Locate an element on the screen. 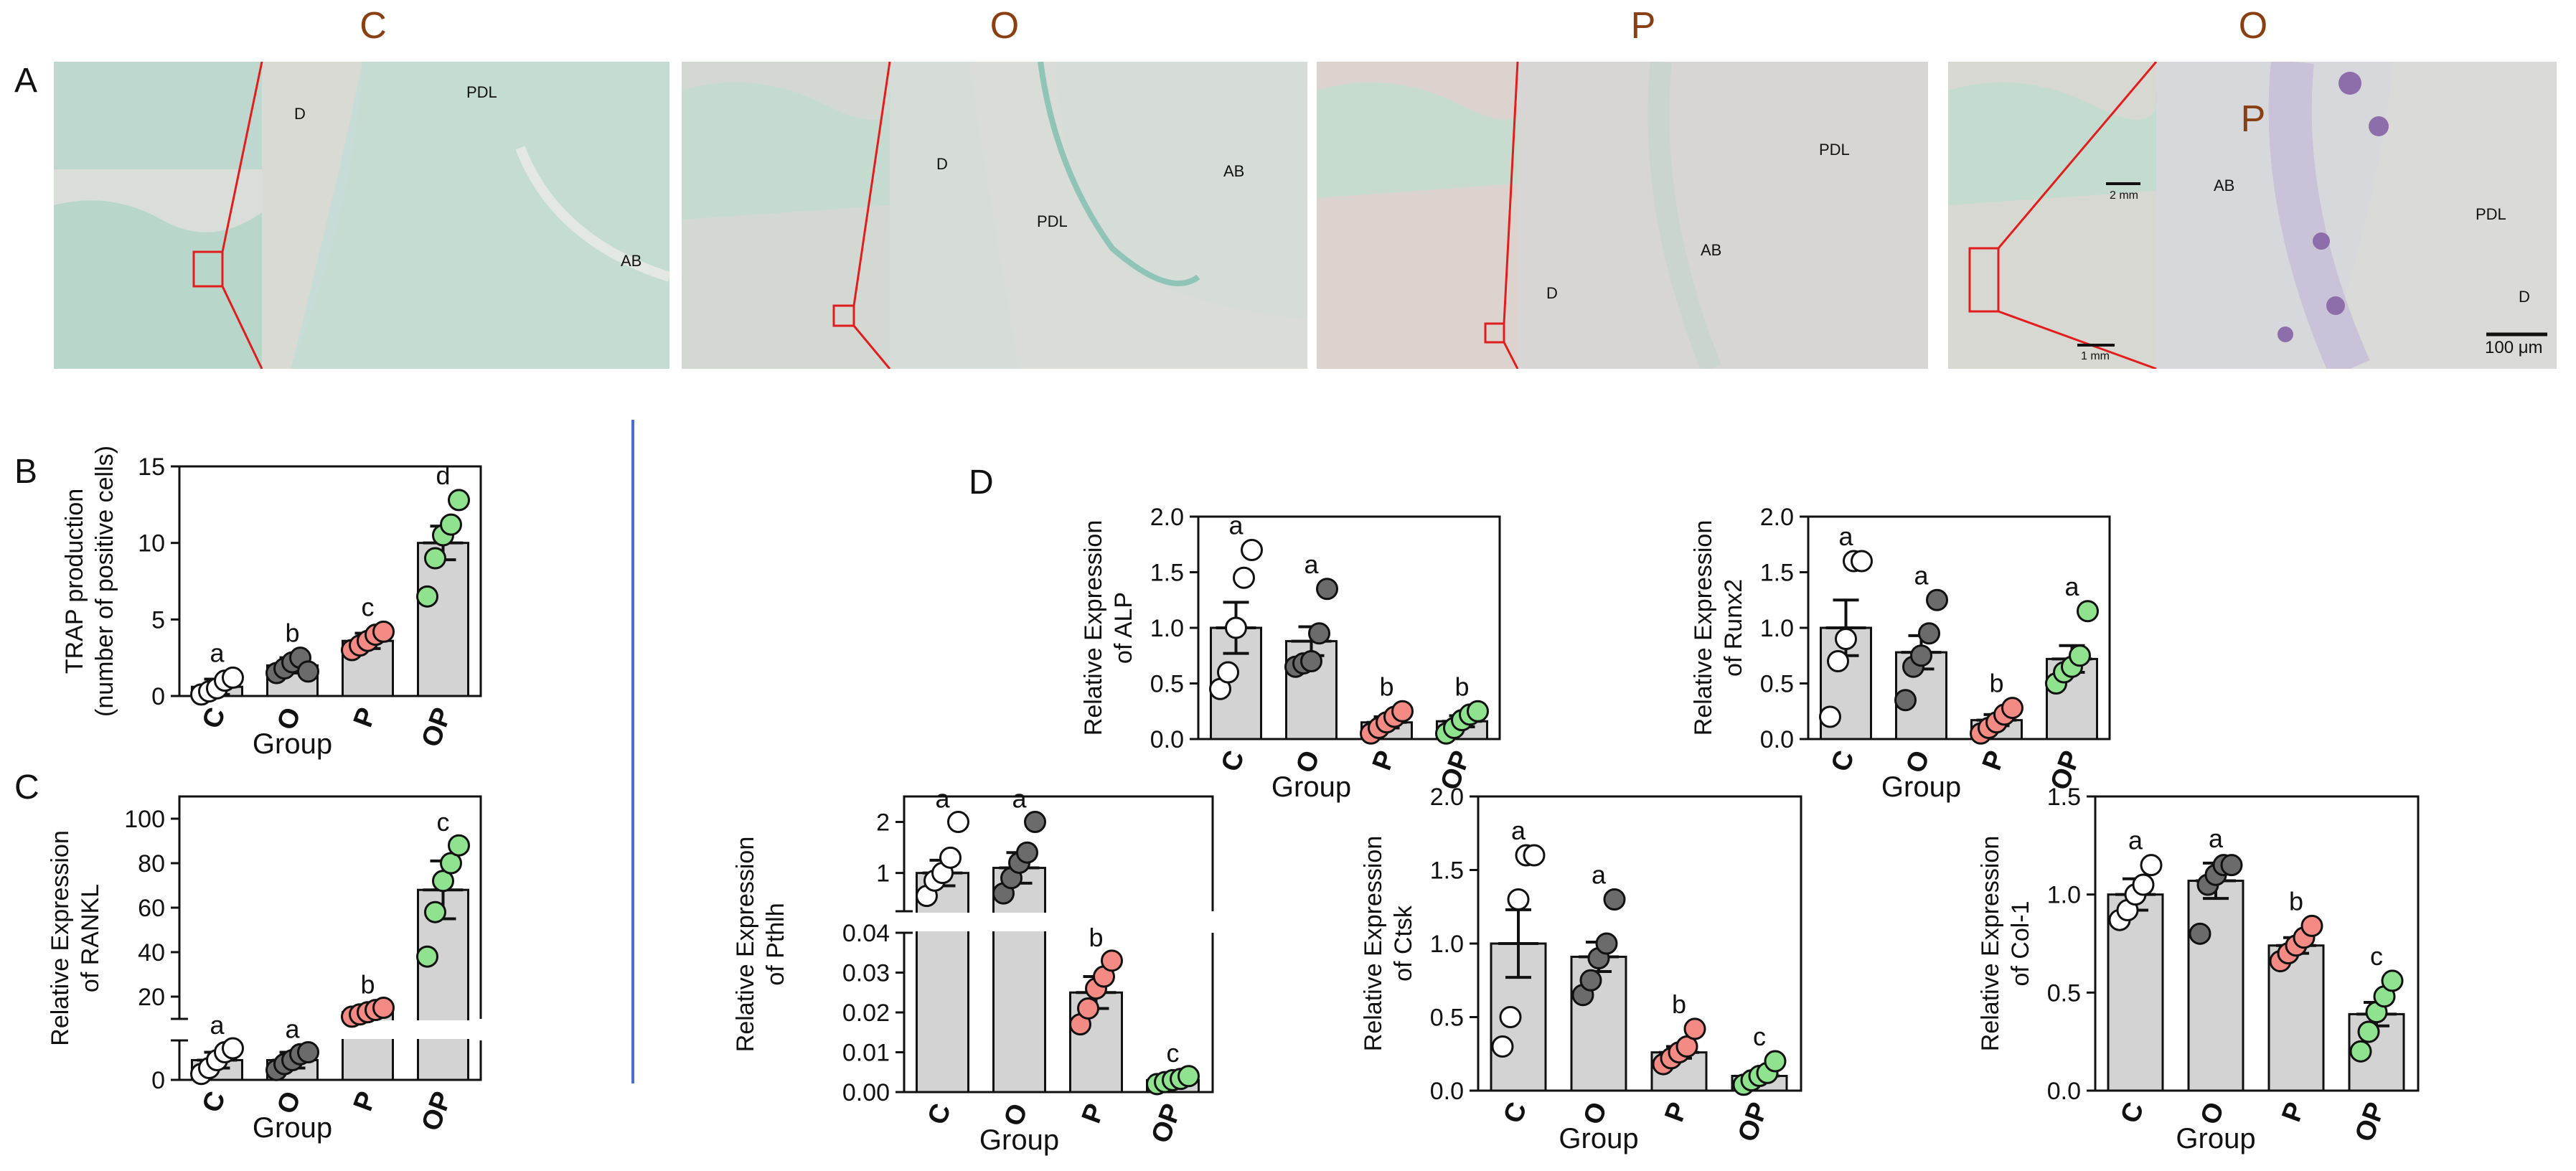 Image resolution: width=2576 pixels, height=1171 pixels. y-tick-label: 60 is located at coordinates (151, 908).